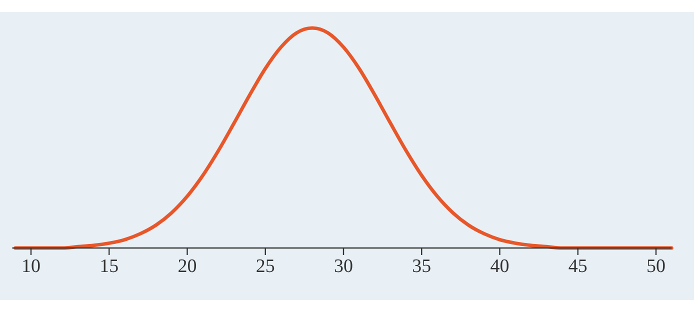  I want to click on x-tick-label: 20, so click(187, 266).